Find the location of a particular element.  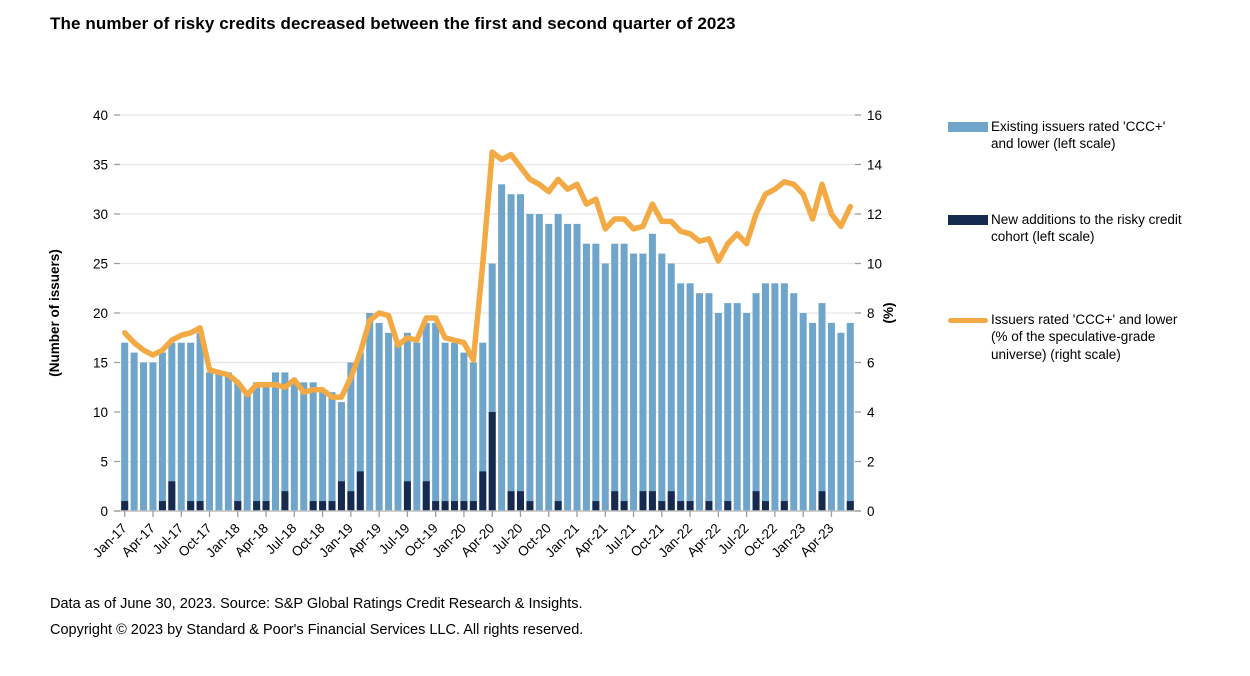

right-axis-tick-label: 14 is located at coordinates (875, 165).